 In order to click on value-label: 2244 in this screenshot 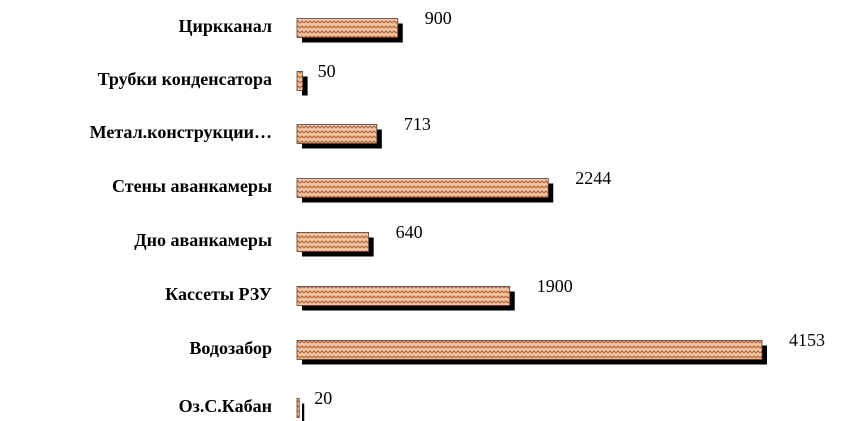, I will do `click(593, 178)`.